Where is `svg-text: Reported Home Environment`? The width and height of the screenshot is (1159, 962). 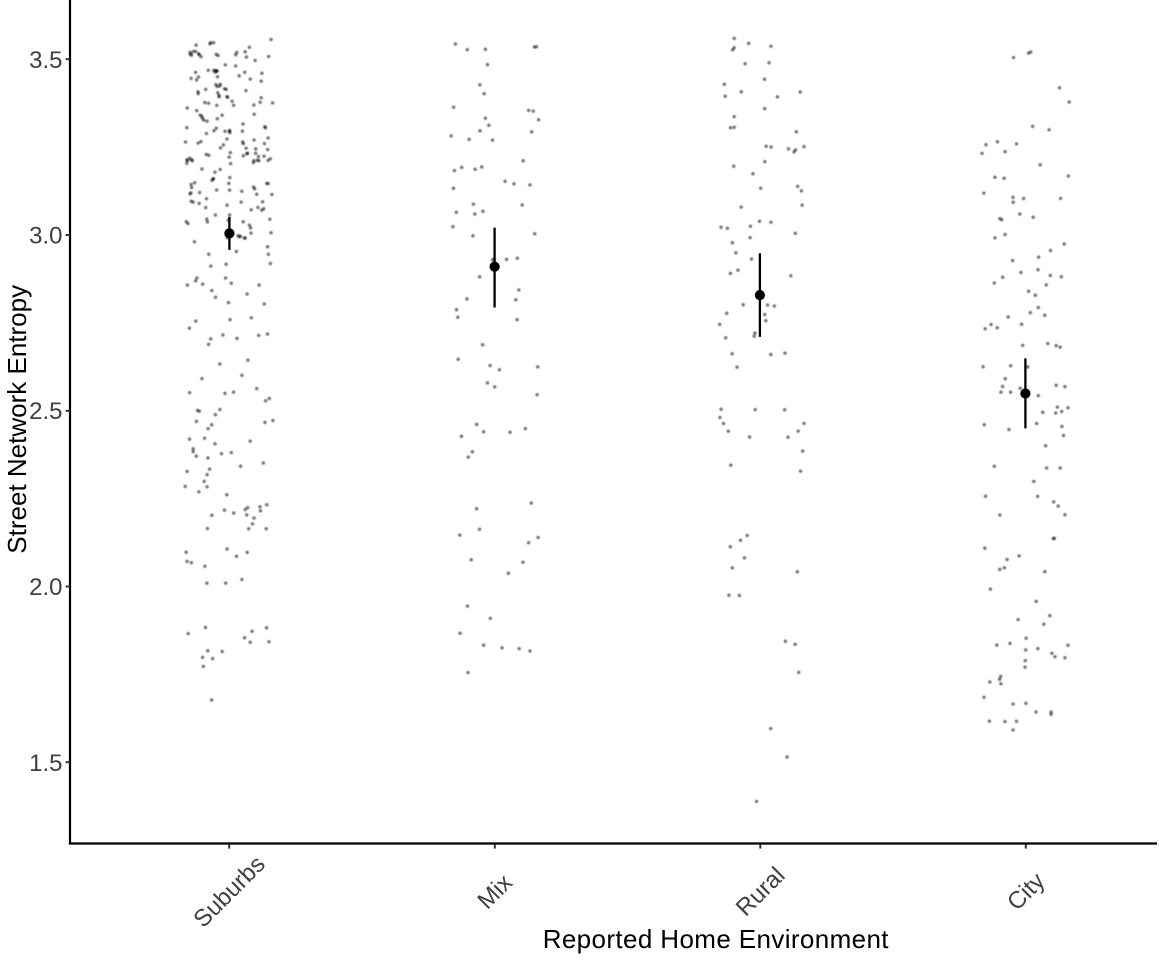
svg-text: Reported Home Environment is located at coordinates (716, 939).